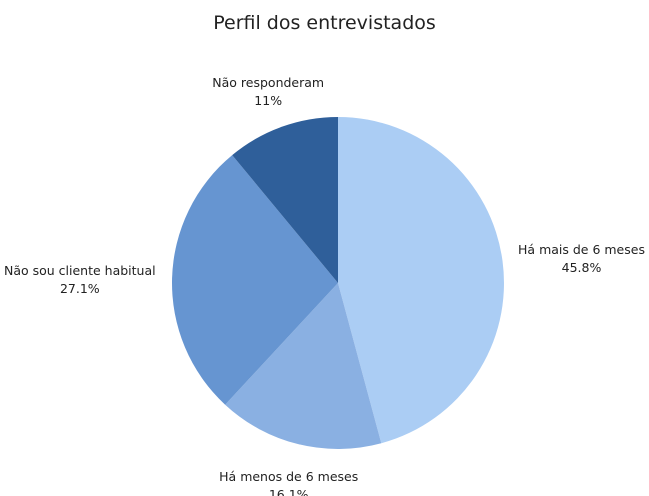 The image size is (649, 496). Describe the element at coordinates (80, 270) in the screenshot. I see `slice-category-label: Não sou cliente habitual` at that location.